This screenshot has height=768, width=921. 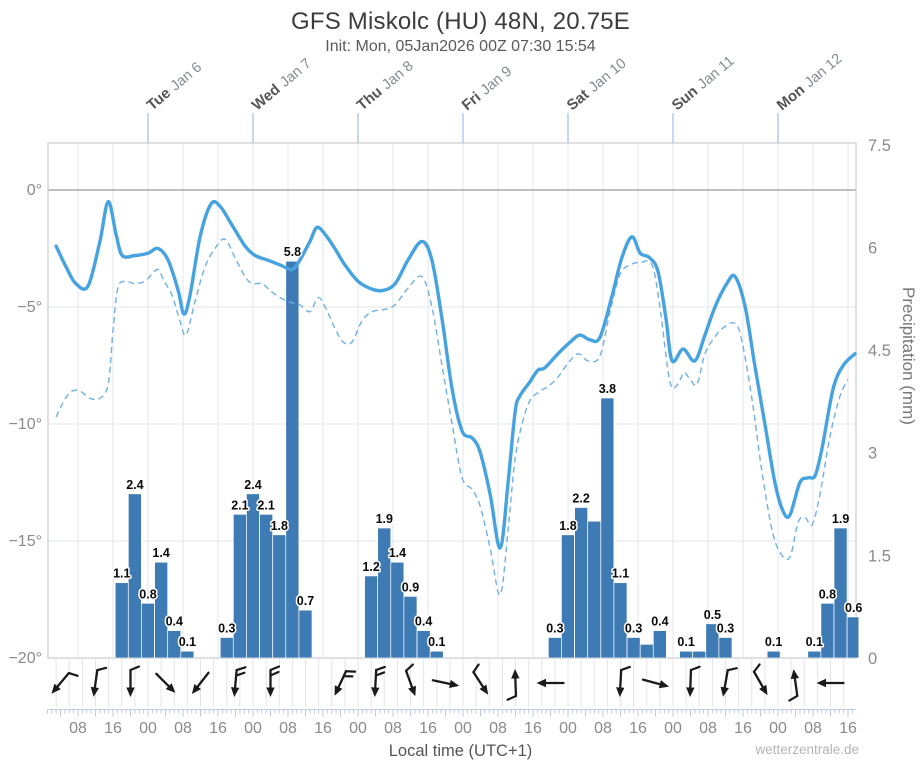 I want to click on precip-tick-label: 6, so click(x=872, y=248).